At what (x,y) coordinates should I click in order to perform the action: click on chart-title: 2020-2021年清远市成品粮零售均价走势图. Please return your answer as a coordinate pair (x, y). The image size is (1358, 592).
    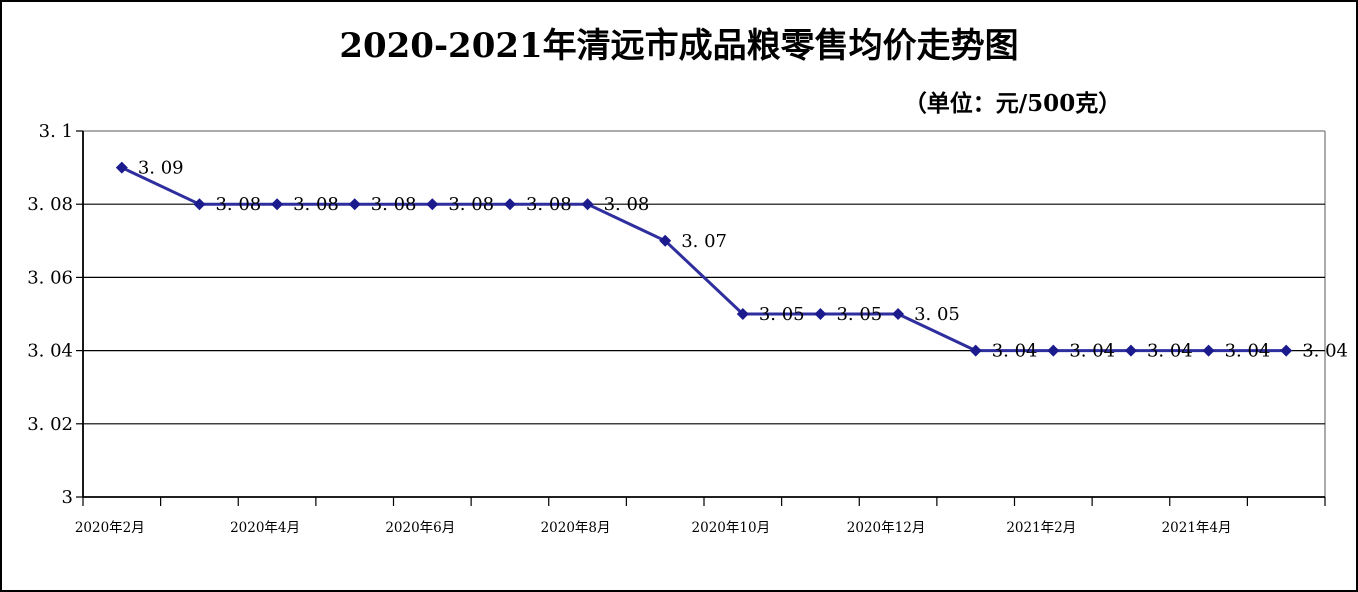
    Looking at the image, I should click on (679, 46).